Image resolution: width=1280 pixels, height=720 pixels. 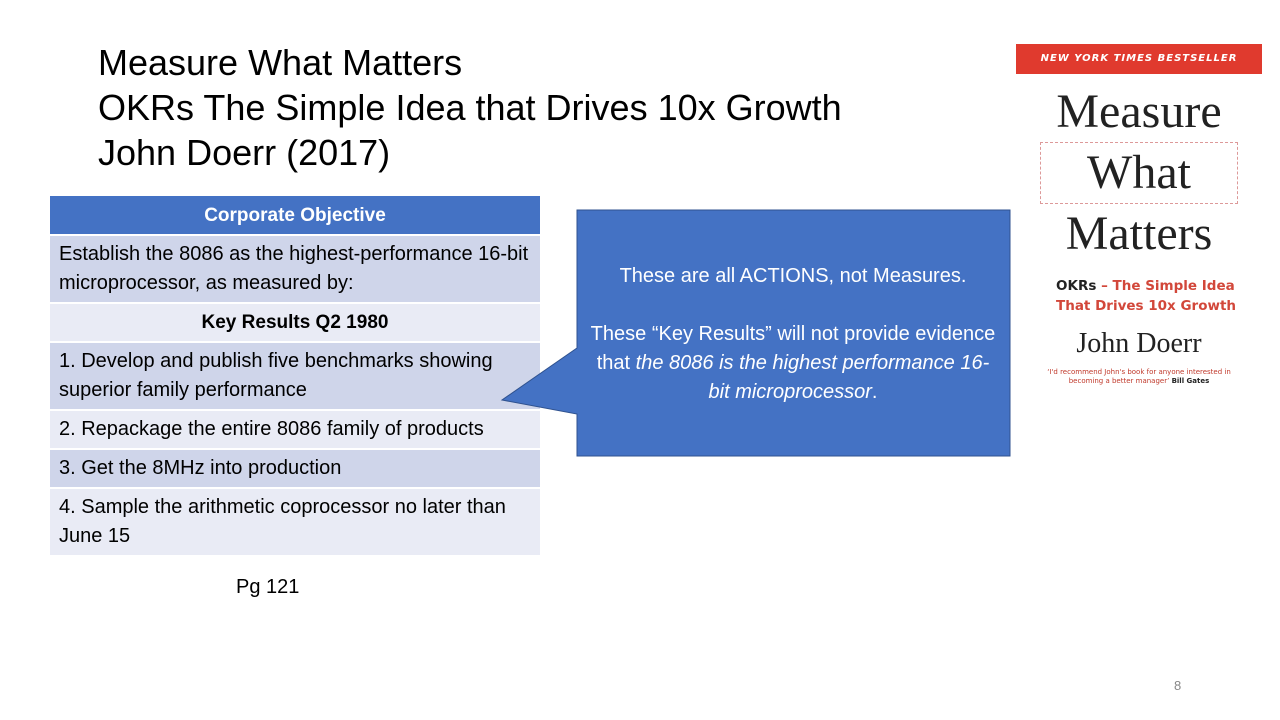 What do you see at coordinates (1139, 233) in the screenshot?
I see `cover-title-word: Matters` at bounding box center [1139, 233].